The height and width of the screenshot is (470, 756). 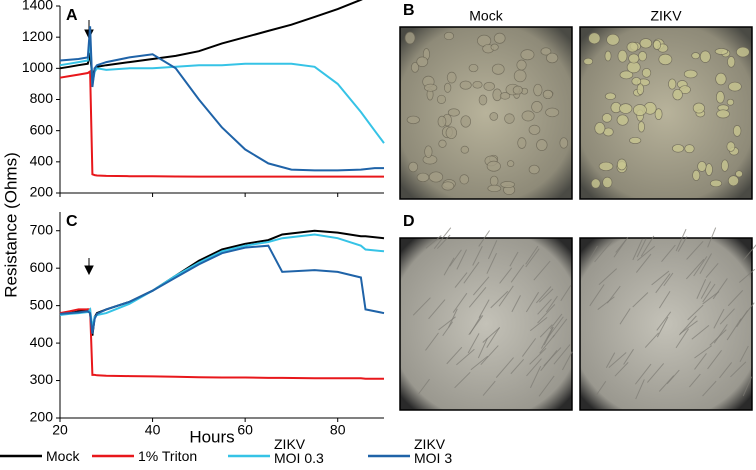 What do you see at coordinates (42, 379) in the screenshot?
I see `y-tick-label: 300` at bounding box center [42, 379].